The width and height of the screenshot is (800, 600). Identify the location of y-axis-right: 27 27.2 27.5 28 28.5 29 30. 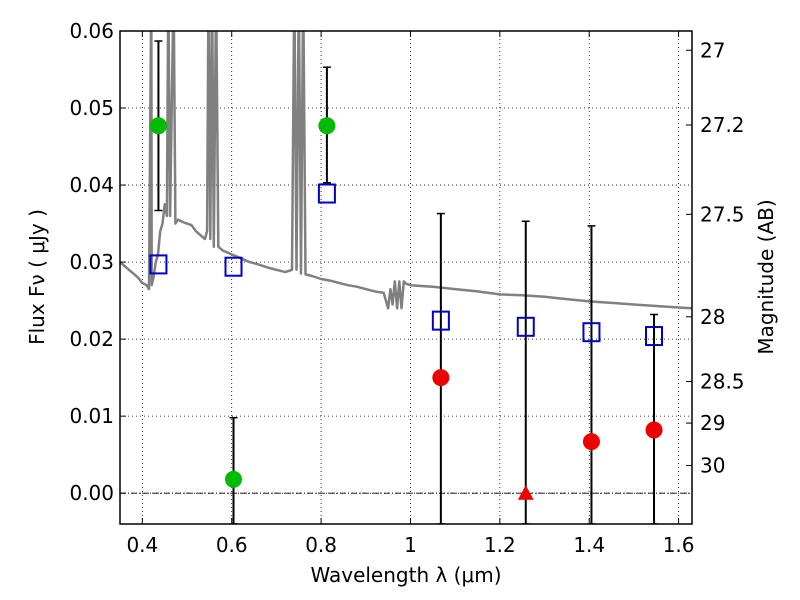
(715, 257).